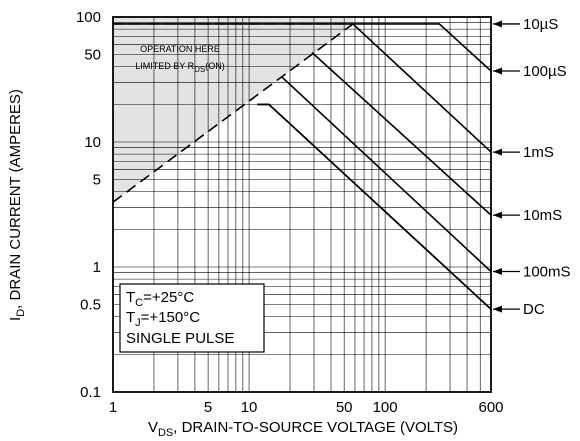 The height and width of the screenshot is (441, 580). What do you see at coordinates (385, 407) in the screenshot?
I see `x-tick-label: 100` at bounding box center [385, 407].